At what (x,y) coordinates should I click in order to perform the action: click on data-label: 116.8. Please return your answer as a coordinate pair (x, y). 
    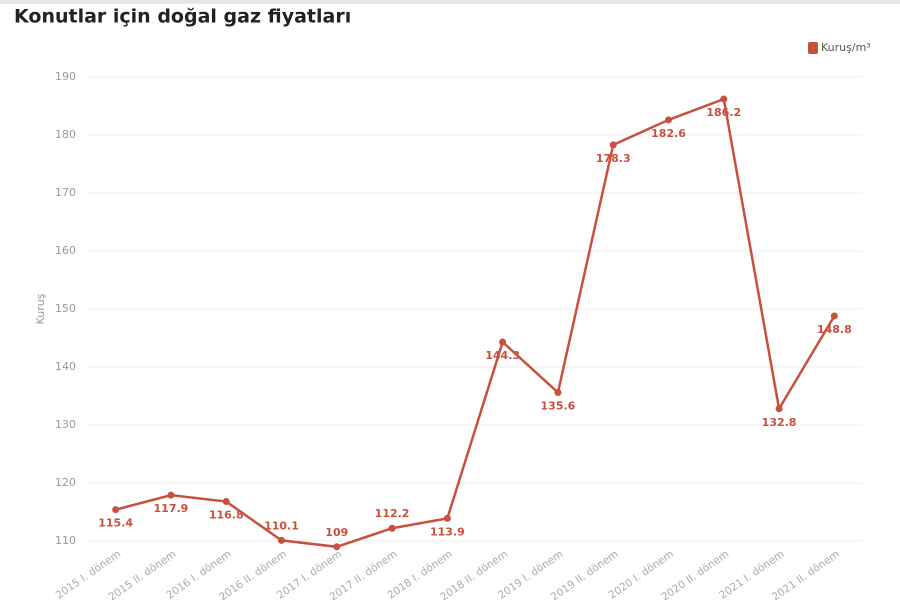
    Looking at the image, I should click on (226, 515).